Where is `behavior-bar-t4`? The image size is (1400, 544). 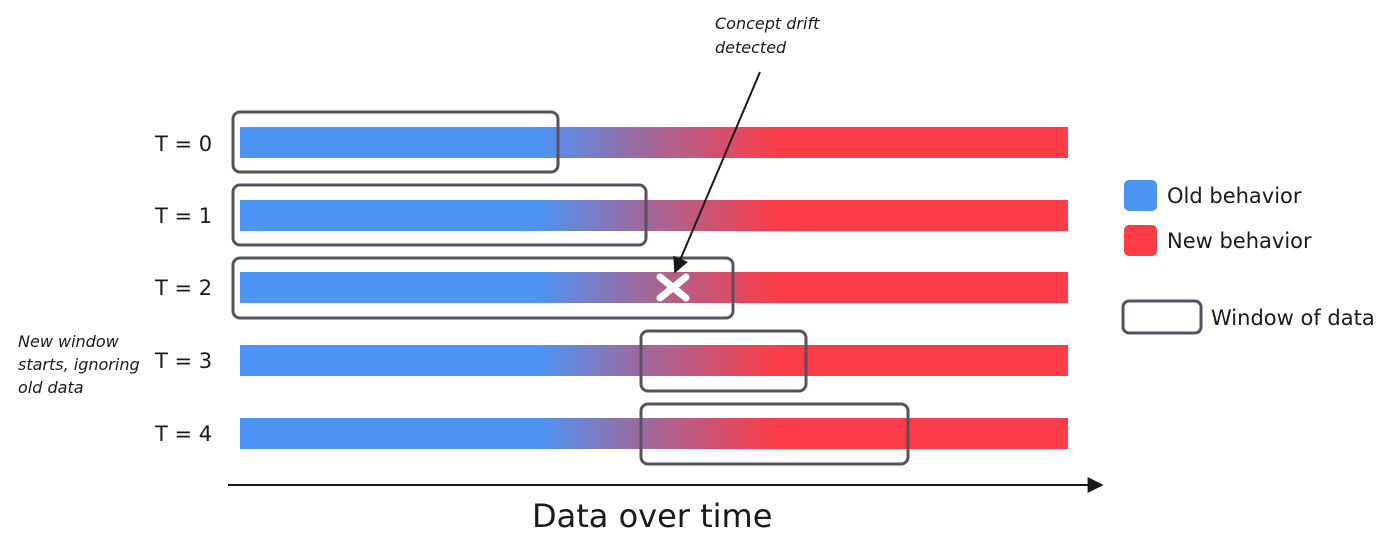
behavior-bar-t4 is located at coordinates (654, 433).